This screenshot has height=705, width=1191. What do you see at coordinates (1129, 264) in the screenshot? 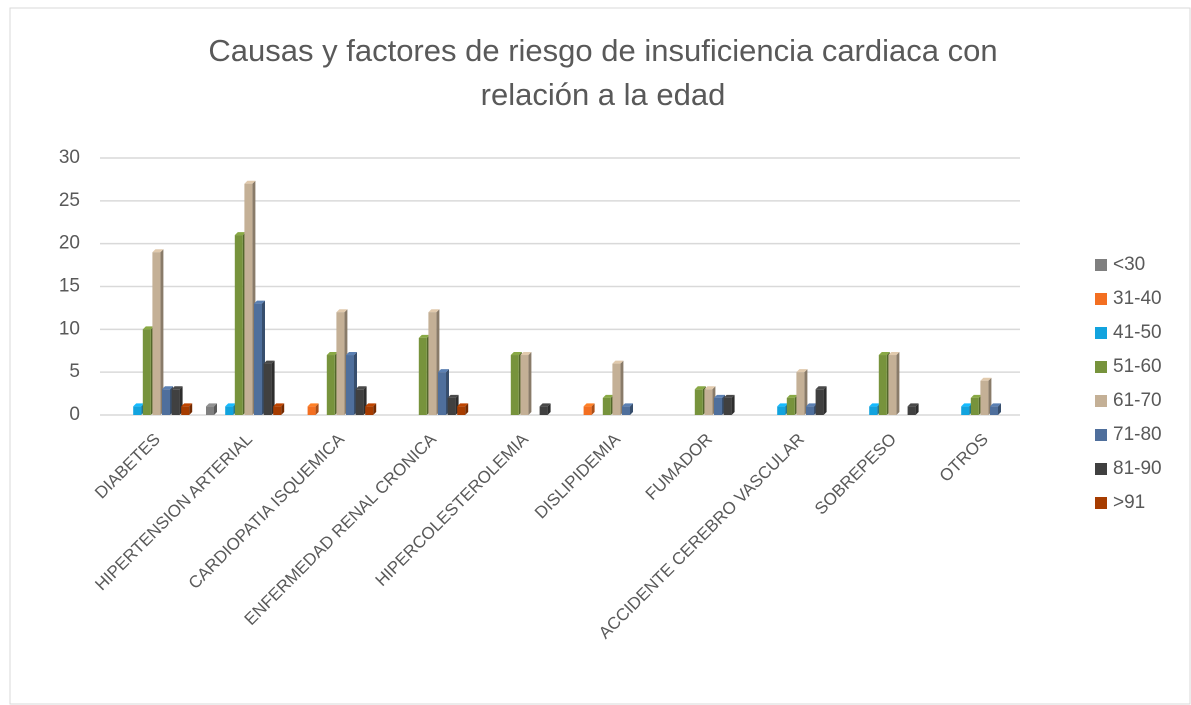
I see `legend-label: <30` at bounding box center [1129, 264].